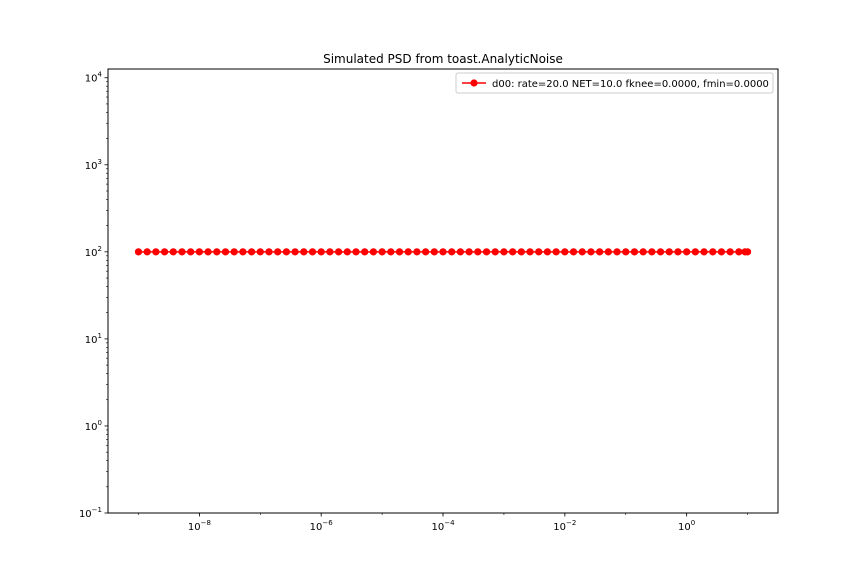 The width and height of the screenshot is (864, 576). Describe the element at coordinates (327, 523) in the screenshot. I see `tick-label-exponent: −6` at that location.